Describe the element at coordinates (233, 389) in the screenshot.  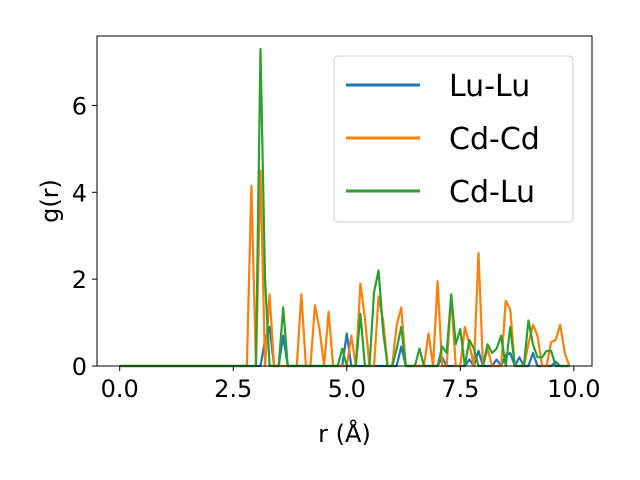
I see `x-tick-label: 2.5` at that location.